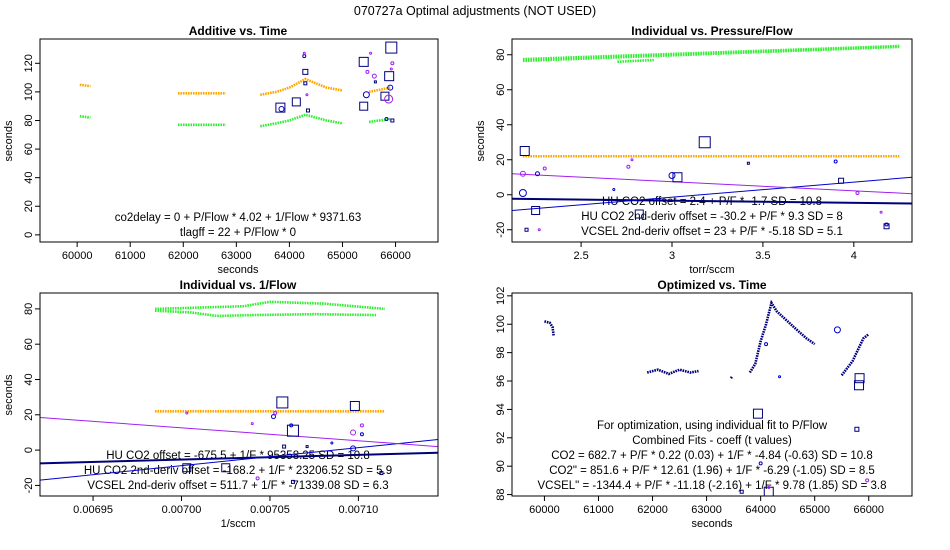  What do you see at coordinates (711, 285) in the screenshot?
I see `panel-title: Optimized vs. Time` at bounding box center [711, 285].